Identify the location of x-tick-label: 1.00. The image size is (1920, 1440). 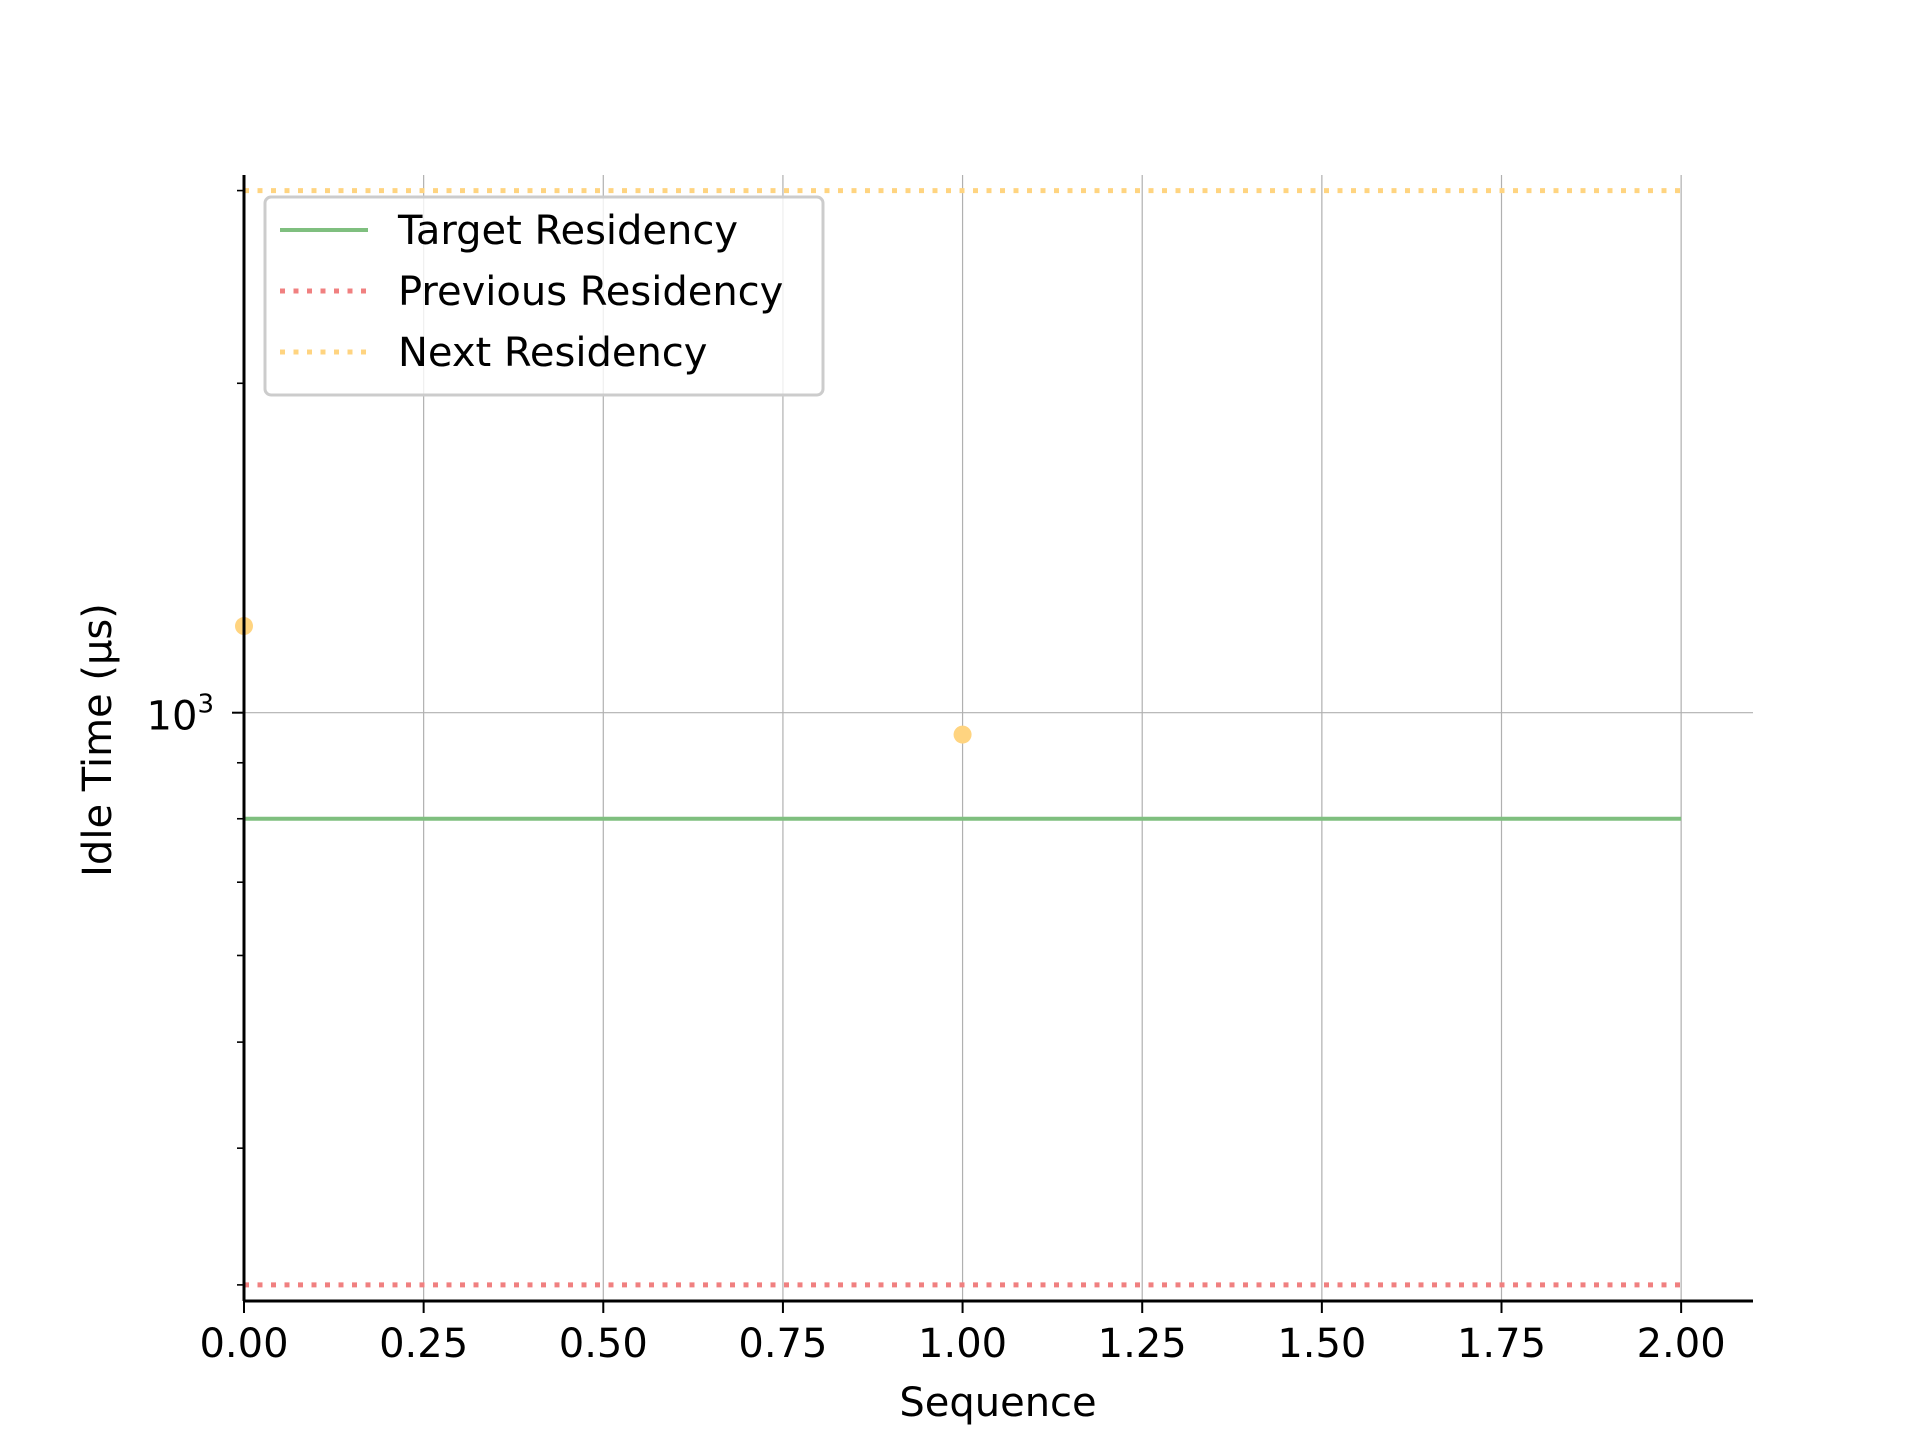
(962, 1344).